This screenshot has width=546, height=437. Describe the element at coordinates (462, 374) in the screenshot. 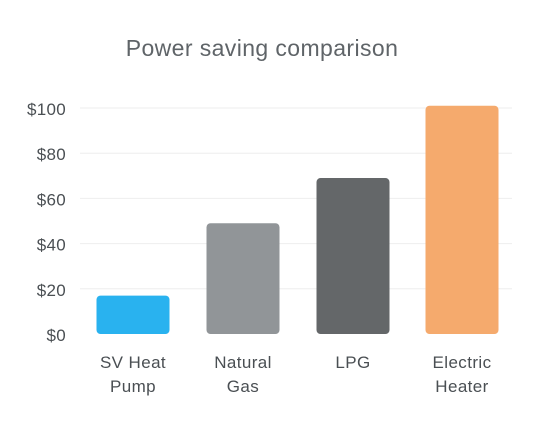

I see `x-tick-label: Electric Heater` at that location.